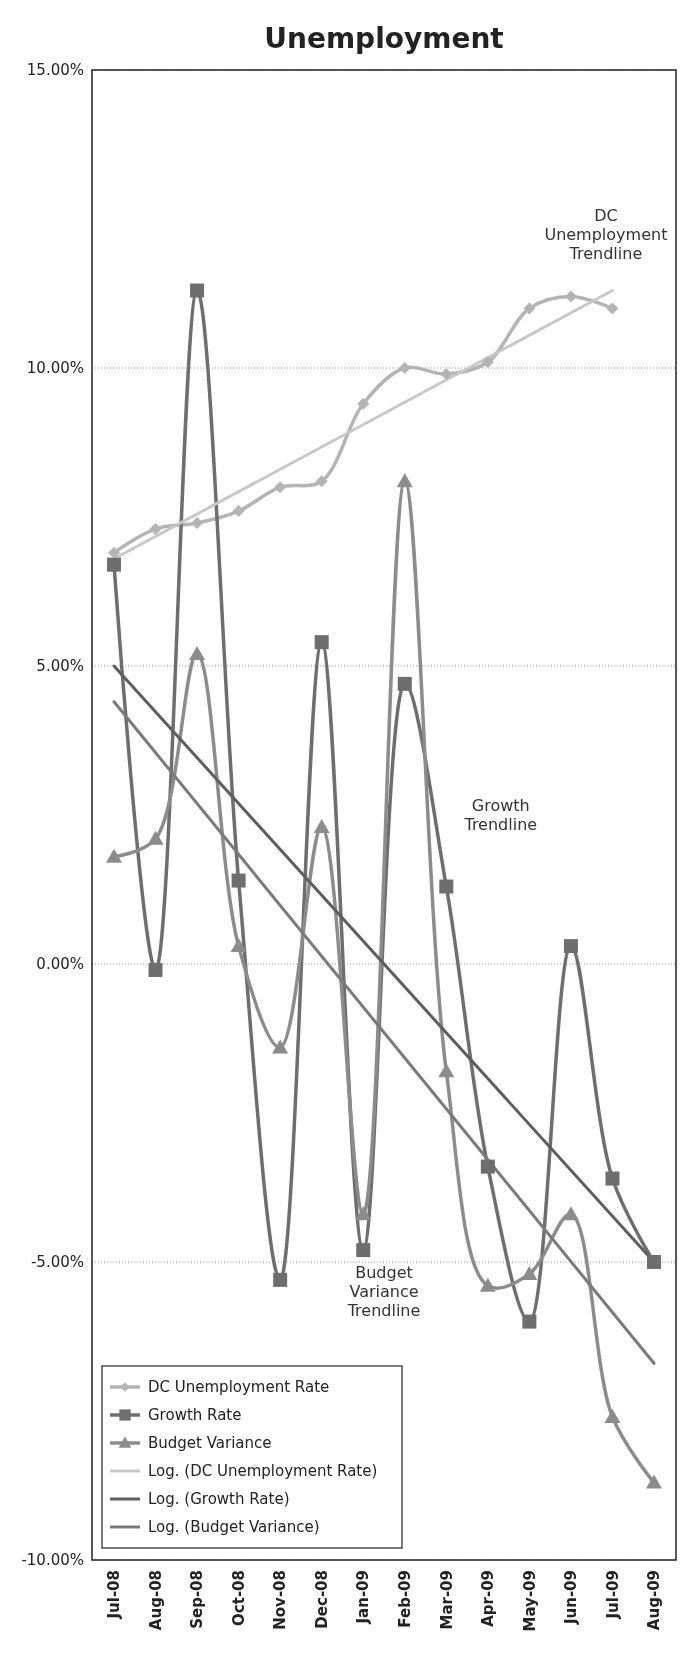  I want to click on x-tick-label: Jul-08, so click(114, 1595).